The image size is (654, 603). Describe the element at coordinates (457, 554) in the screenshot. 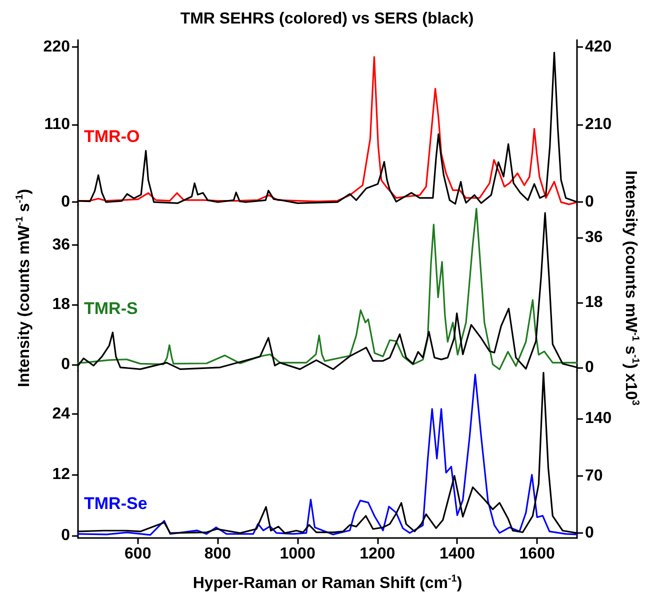

I see `x-tick-label: 1400` at that location.